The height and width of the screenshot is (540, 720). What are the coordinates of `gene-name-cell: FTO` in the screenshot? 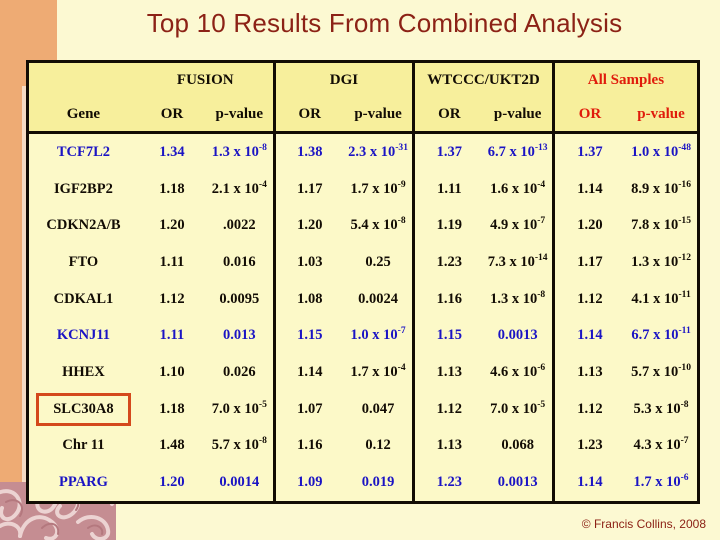 It's located at (83, 262).